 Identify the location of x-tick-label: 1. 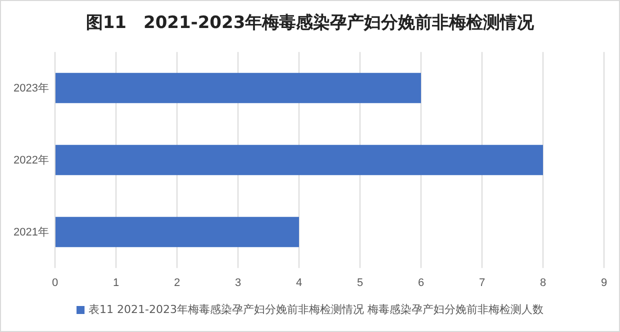
(116, 282).